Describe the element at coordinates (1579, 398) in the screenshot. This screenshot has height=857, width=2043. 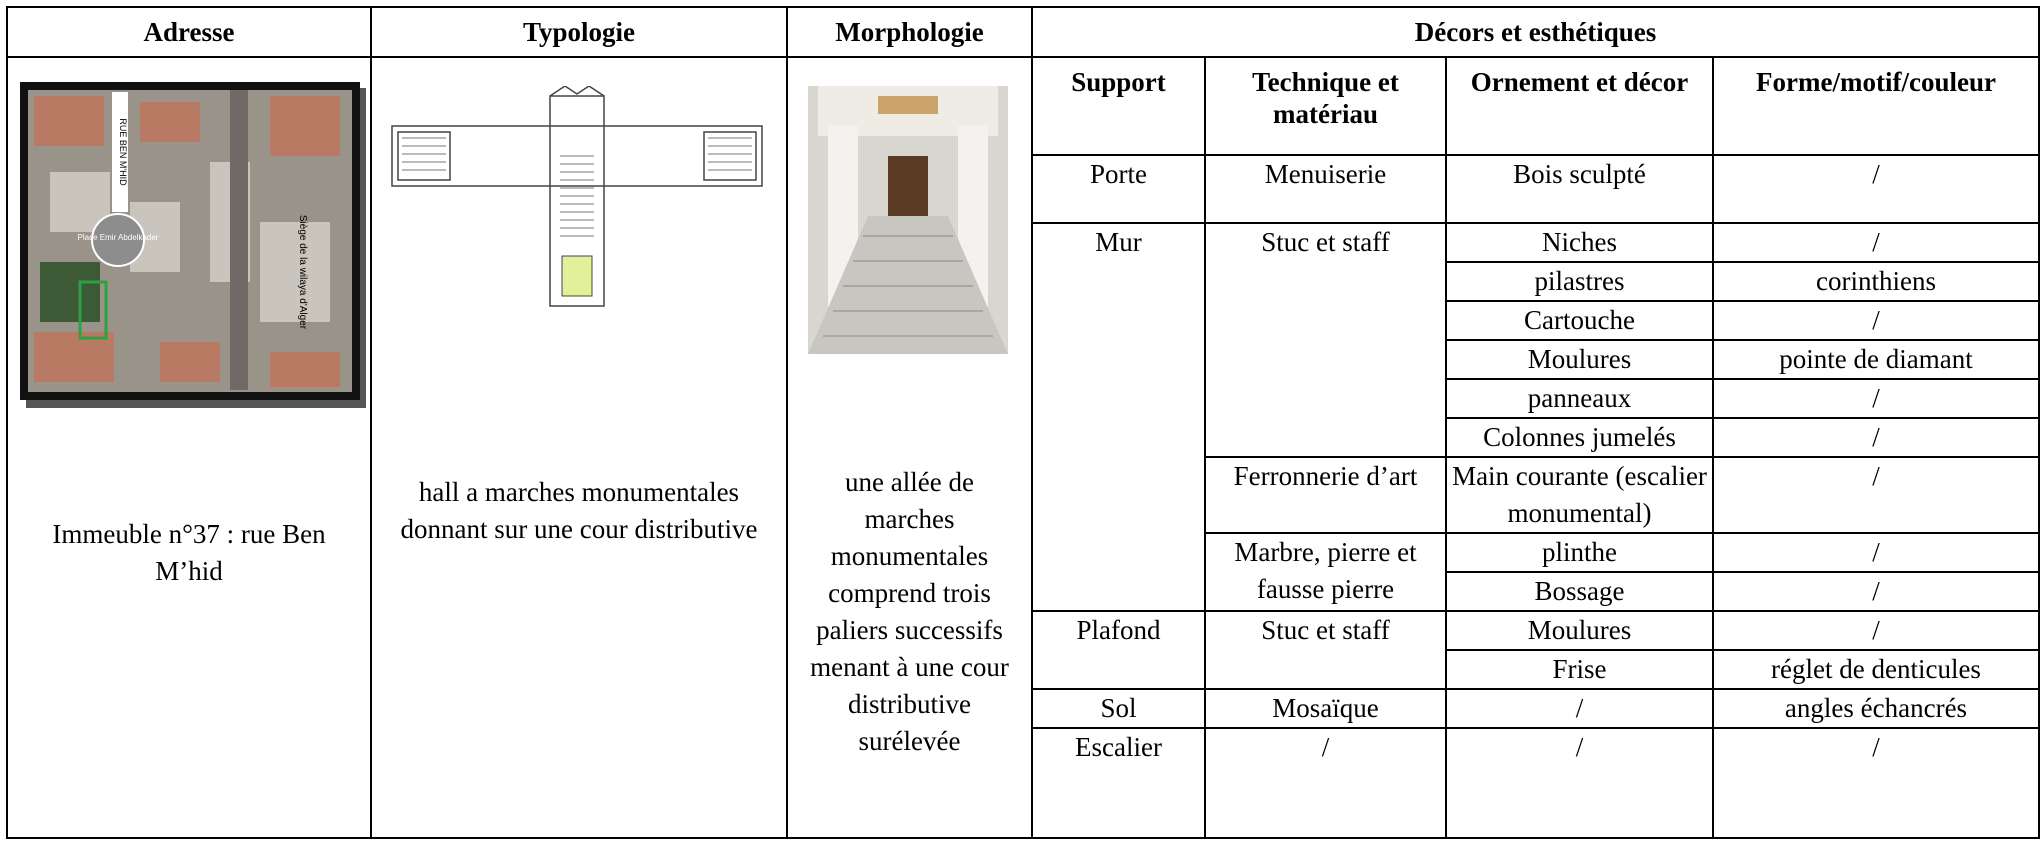
I see `ornement-cell: panneaux` at that location.